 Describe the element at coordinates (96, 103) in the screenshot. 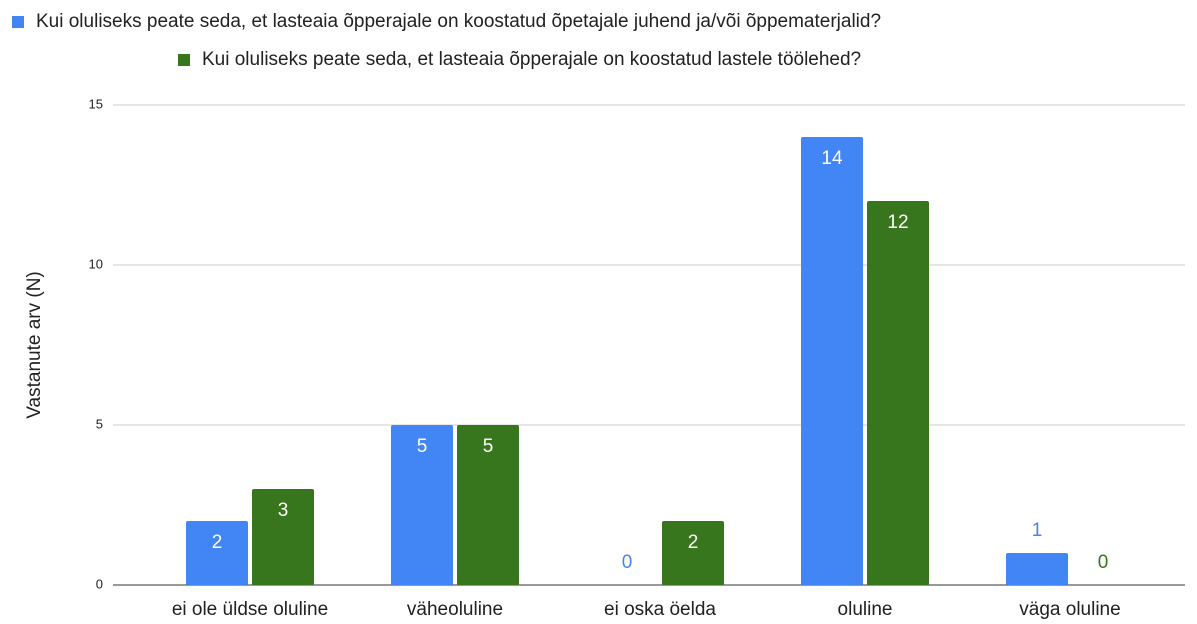

I see `y-tick-label: 15` at that location.